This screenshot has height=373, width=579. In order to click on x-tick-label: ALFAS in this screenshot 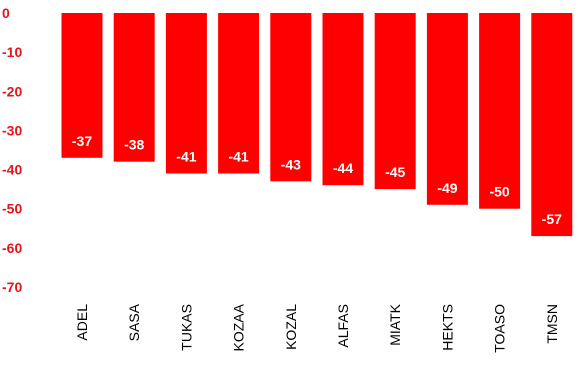, I will do `click(343, 326)`.